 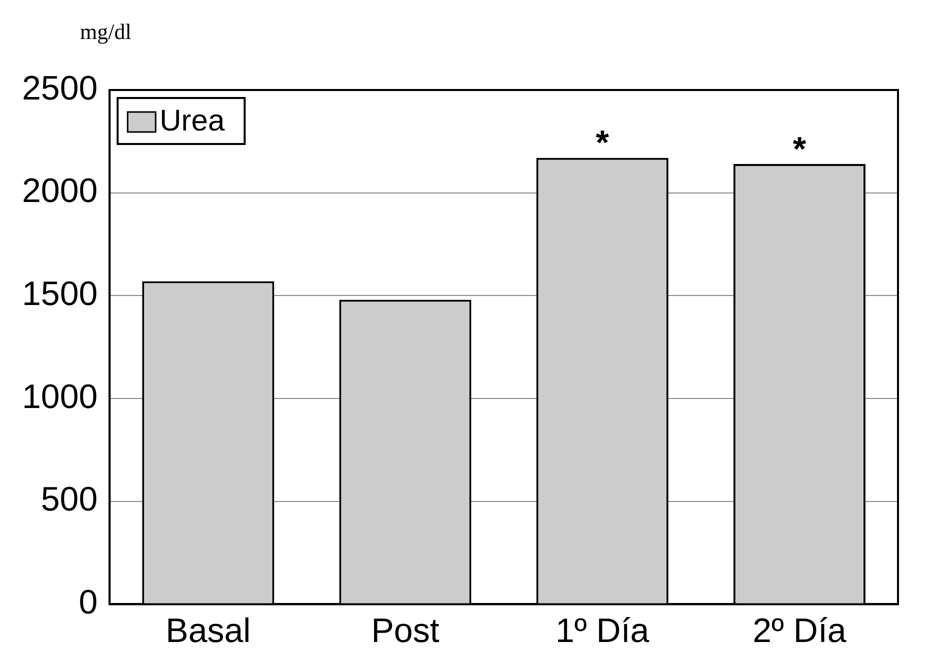 I want to click on y-tick-label: 1500, so click(x=60, y=294).